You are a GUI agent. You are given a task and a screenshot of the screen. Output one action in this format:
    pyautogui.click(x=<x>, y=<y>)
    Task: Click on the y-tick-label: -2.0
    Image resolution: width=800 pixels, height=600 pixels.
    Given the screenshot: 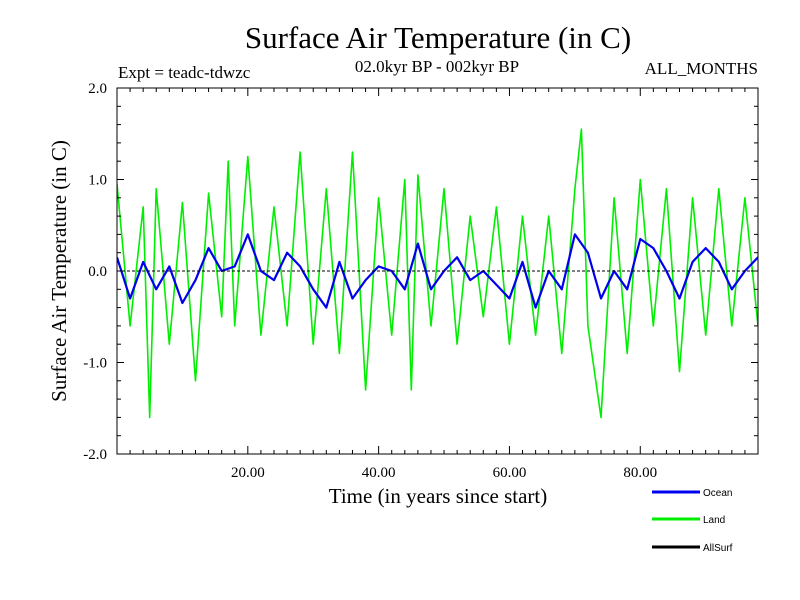 What is the action you would take?
    pyautogui.click(x=95, y=455)
    